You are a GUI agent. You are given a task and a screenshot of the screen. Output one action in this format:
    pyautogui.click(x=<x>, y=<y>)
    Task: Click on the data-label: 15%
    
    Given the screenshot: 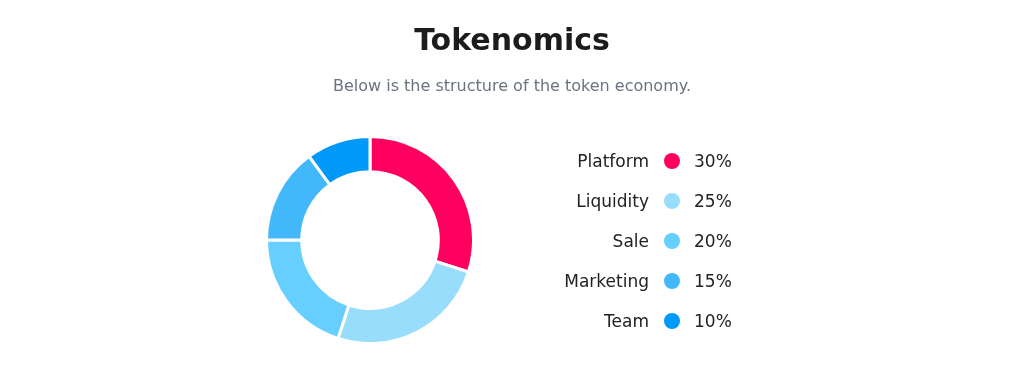 What is the action you would take?
    pyautogui.click(x=713, y=281)
    